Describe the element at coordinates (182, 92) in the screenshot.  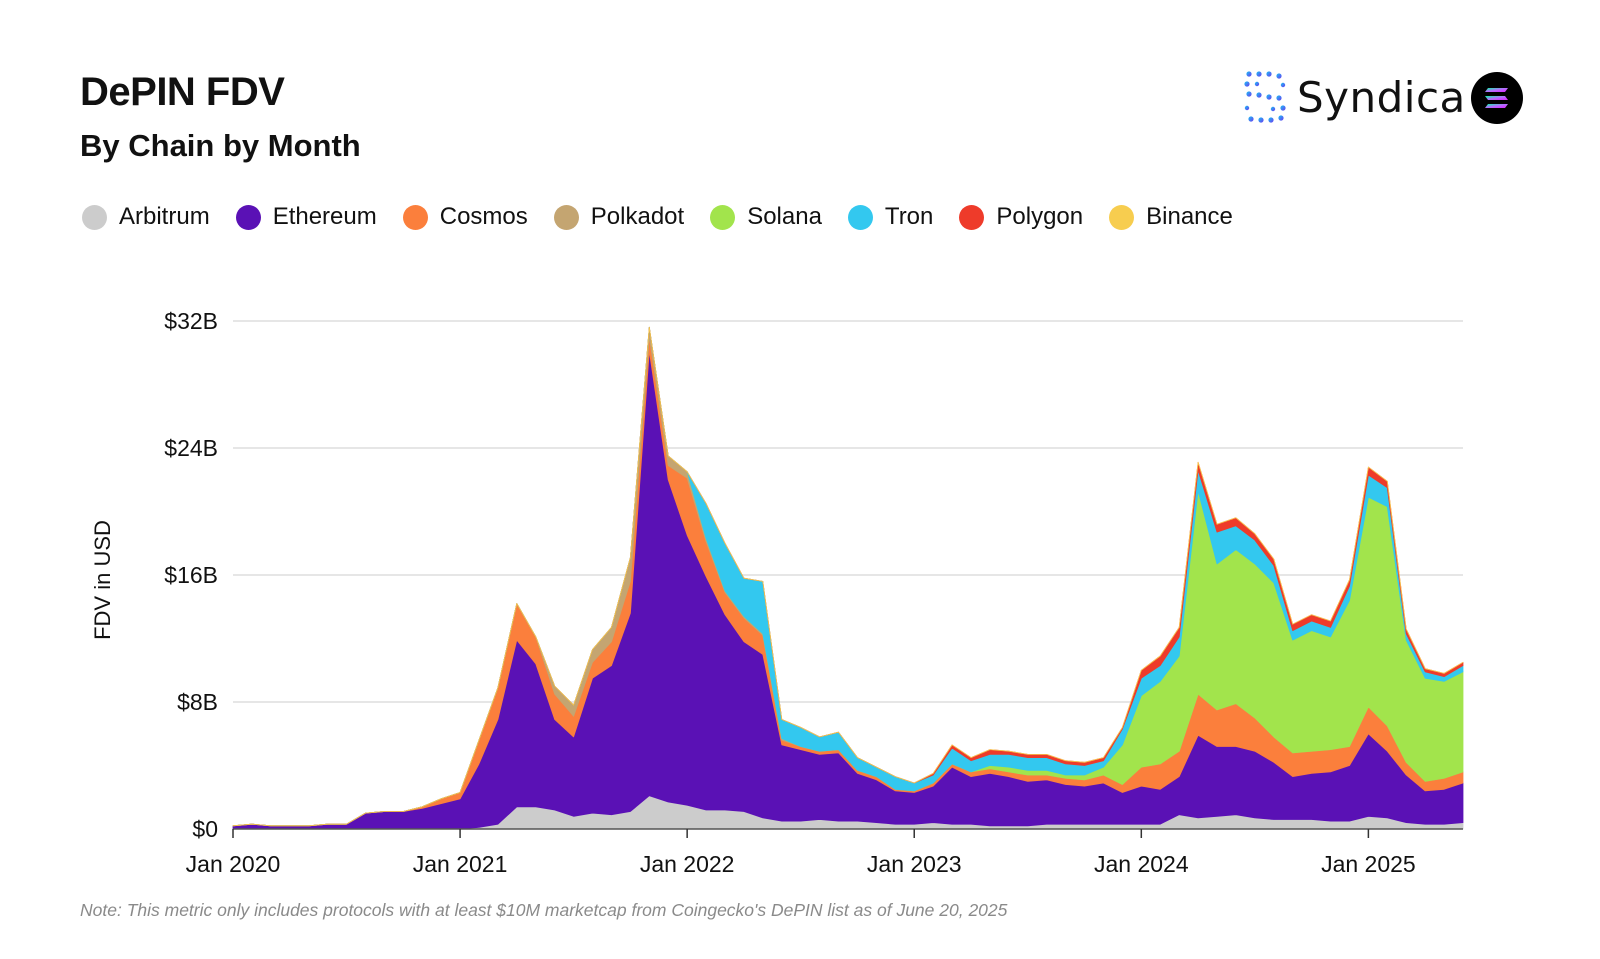
I see `chart-title: DePIN FDV` at that location.